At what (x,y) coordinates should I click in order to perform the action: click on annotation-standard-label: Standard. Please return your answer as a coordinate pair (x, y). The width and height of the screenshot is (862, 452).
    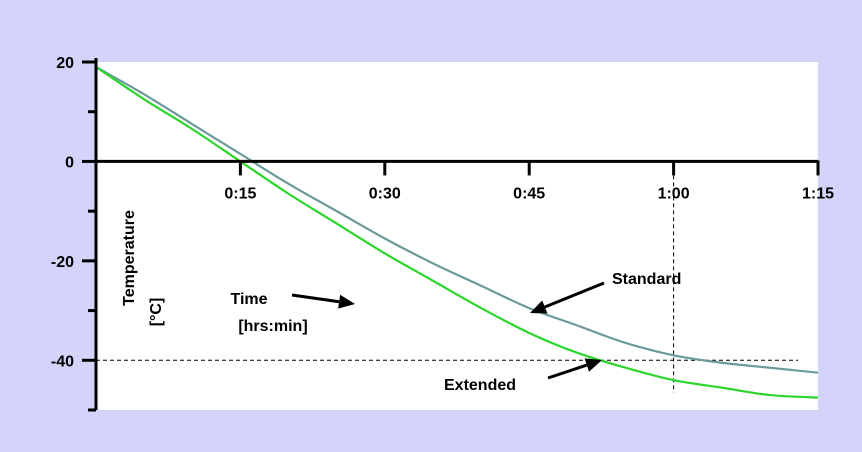
    Looking at the image, I should click on (646, 279).